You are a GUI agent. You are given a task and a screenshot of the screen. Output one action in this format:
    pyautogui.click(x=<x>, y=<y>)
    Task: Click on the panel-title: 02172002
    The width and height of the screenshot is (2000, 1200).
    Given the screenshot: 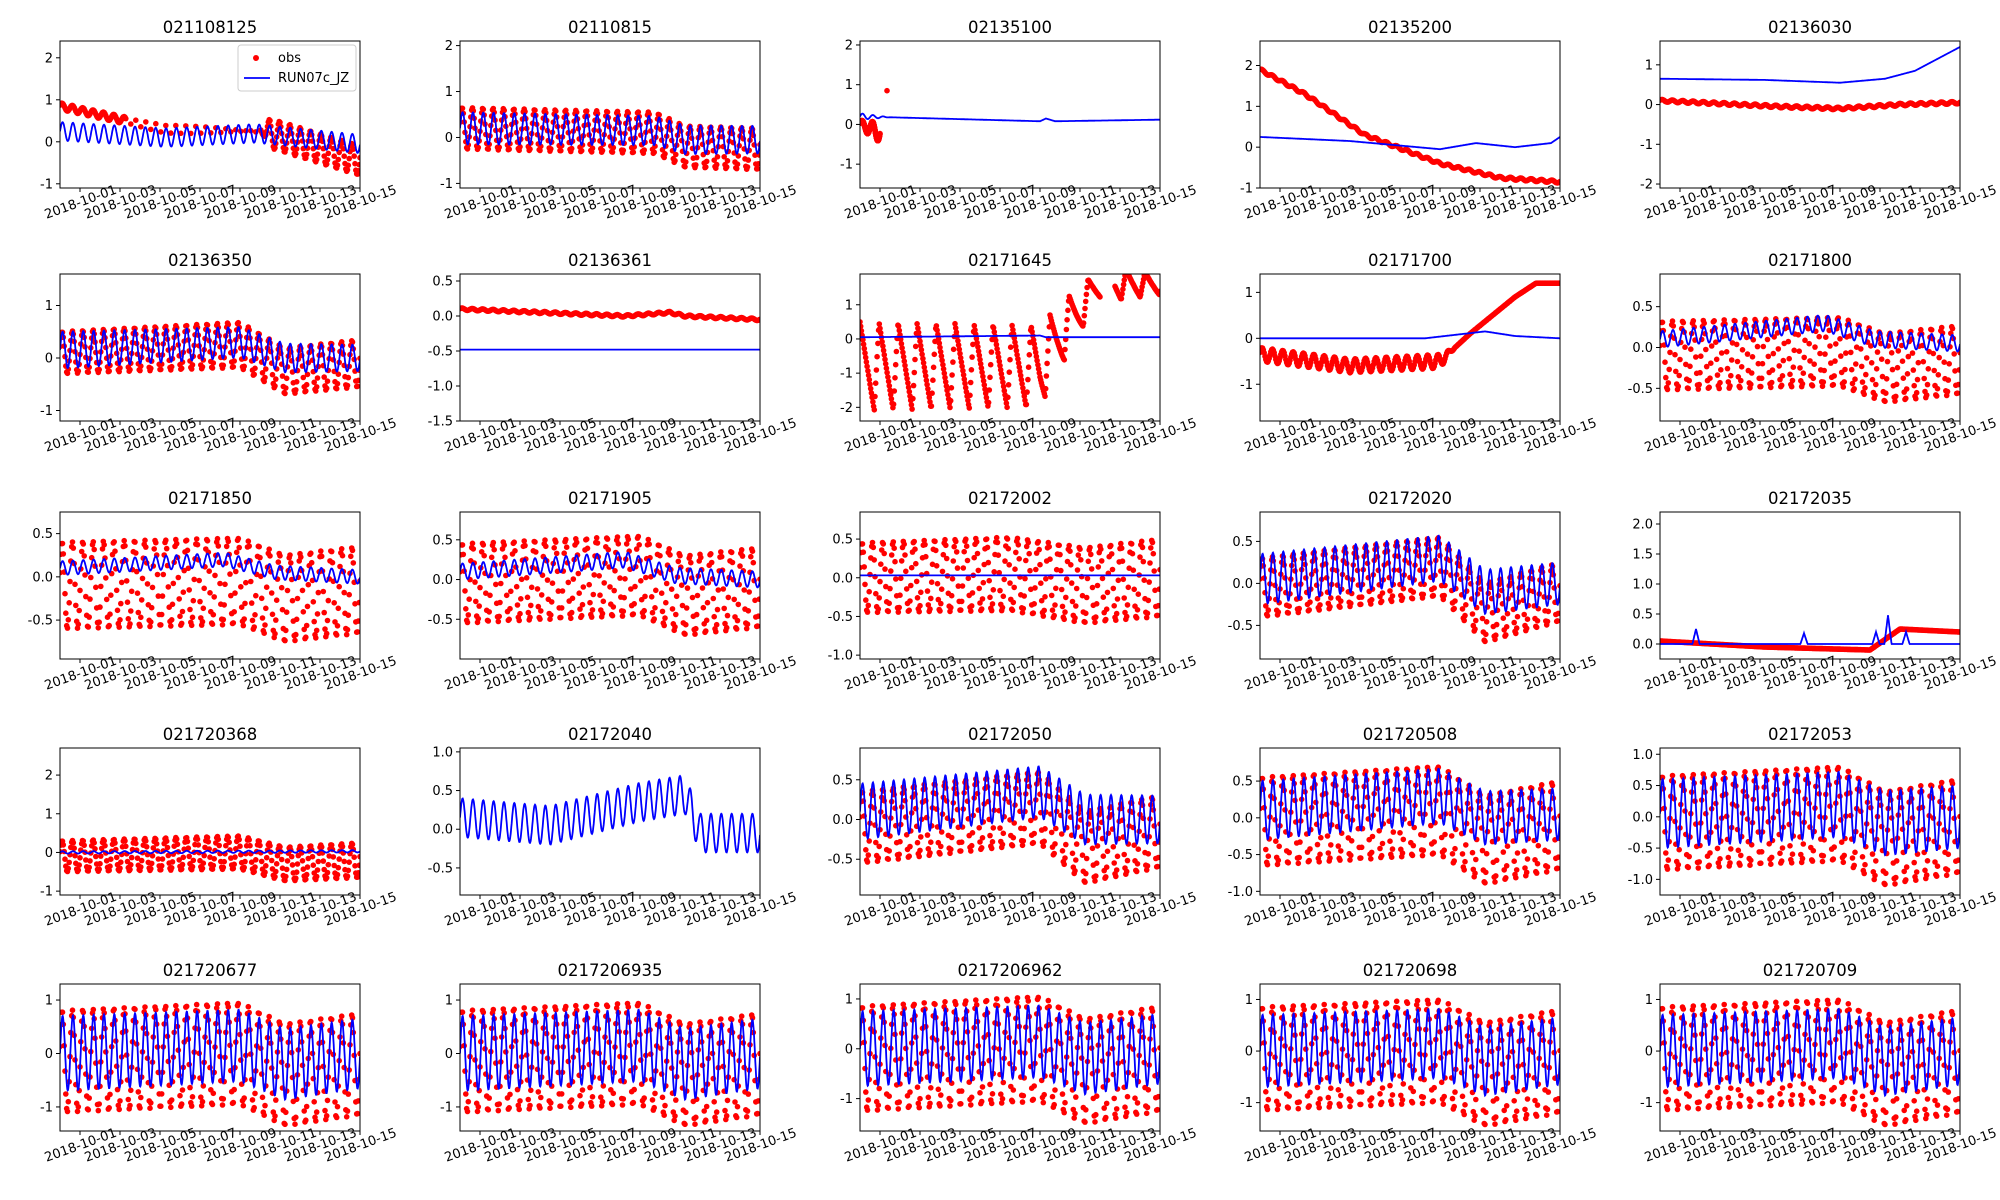 What is the action you would take?
    pyautogui.click(x=1010, y=498)
    